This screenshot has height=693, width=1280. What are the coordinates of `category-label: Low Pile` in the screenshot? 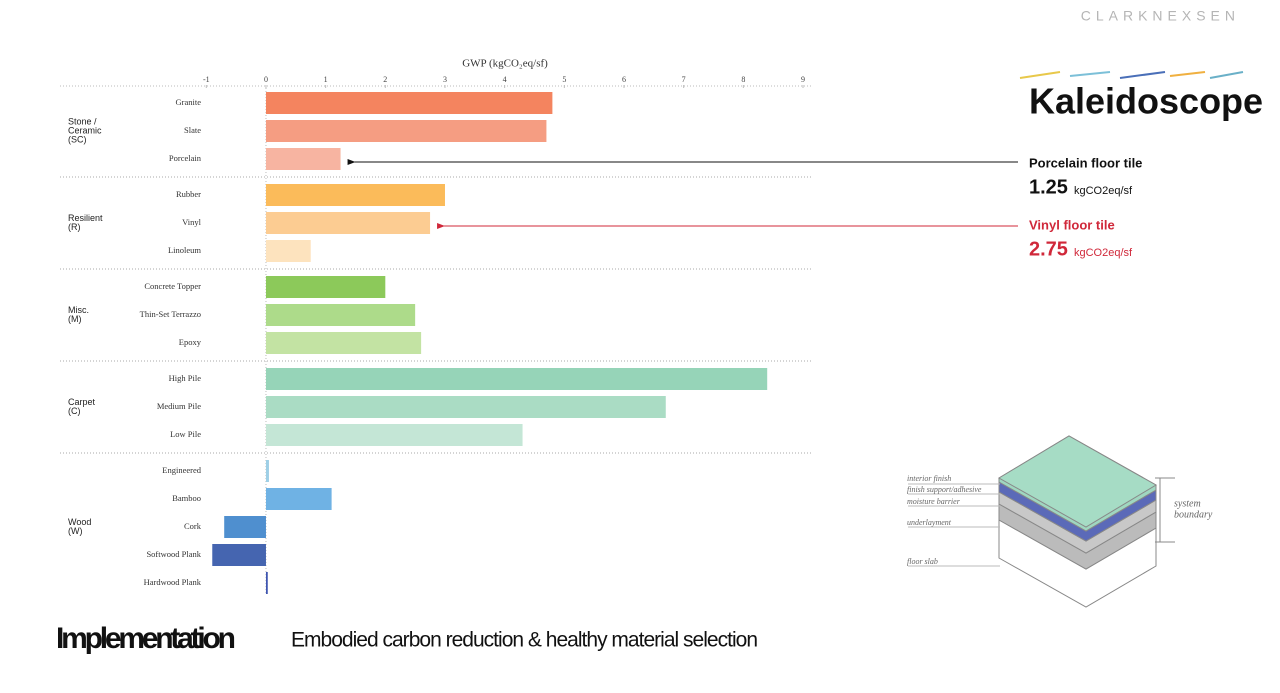 It's located at (185, 434).